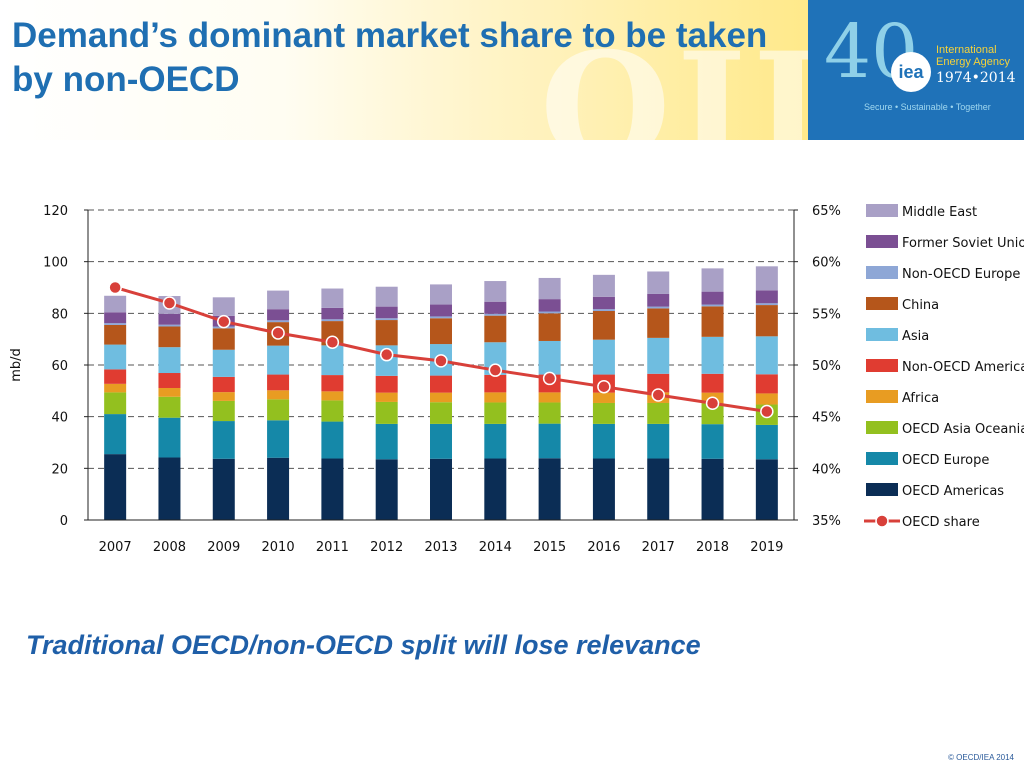  I want to click on logo-org-line2: Energy Agency, so click(973, 62).